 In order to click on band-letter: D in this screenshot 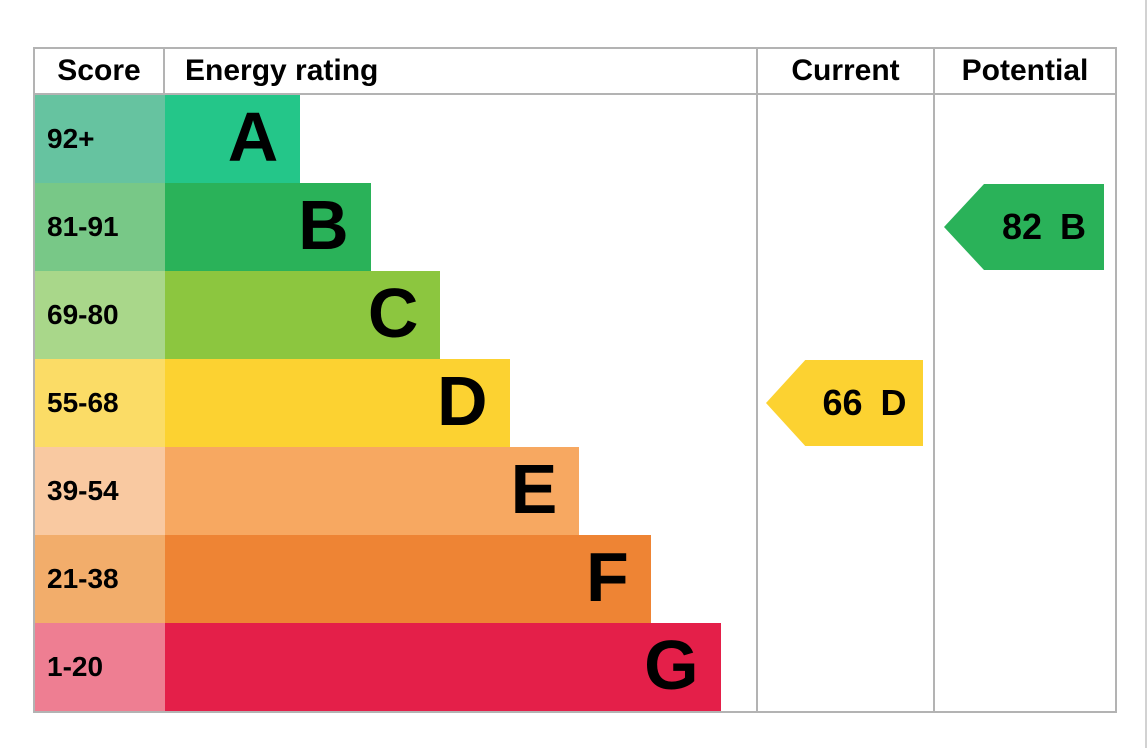, I will do `click(462, 401)`.